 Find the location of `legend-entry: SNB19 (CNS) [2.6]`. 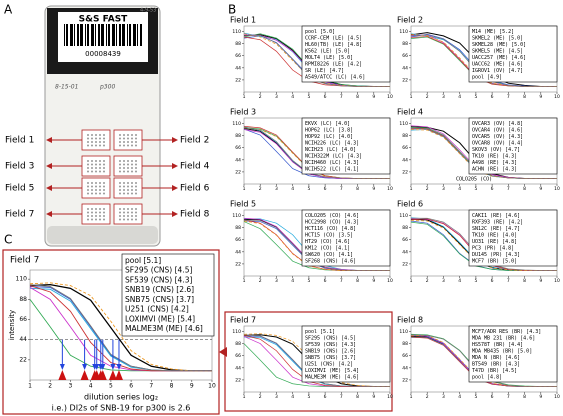

legend-entry: SNB19 (CNS) [2.6] is located at coordinates (330, 351).